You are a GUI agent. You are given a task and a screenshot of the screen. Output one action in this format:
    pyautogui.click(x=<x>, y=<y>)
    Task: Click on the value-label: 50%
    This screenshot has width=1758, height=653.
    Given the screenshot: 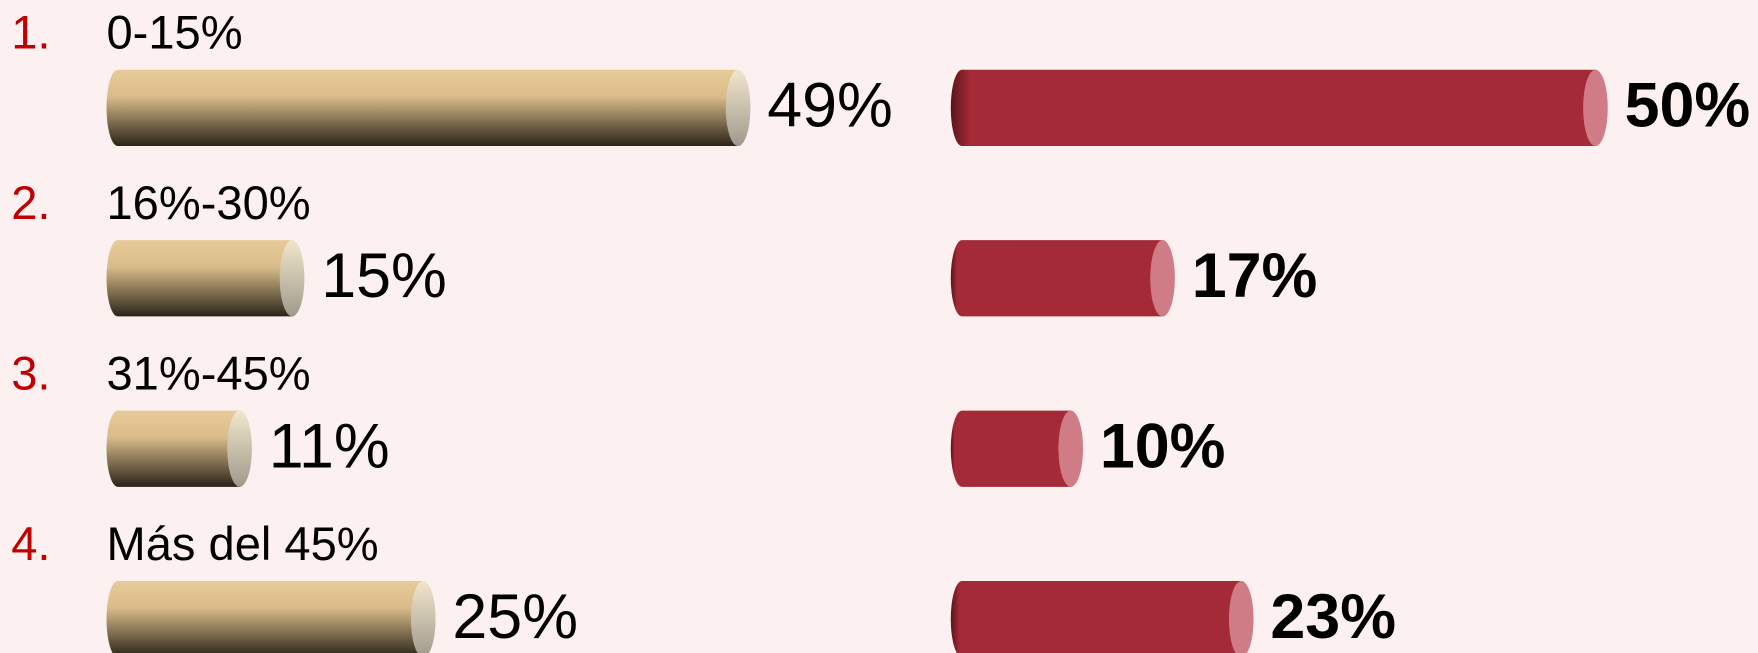 What is the action you would take?
    pyautogui.click(x=1688, y=106)
    